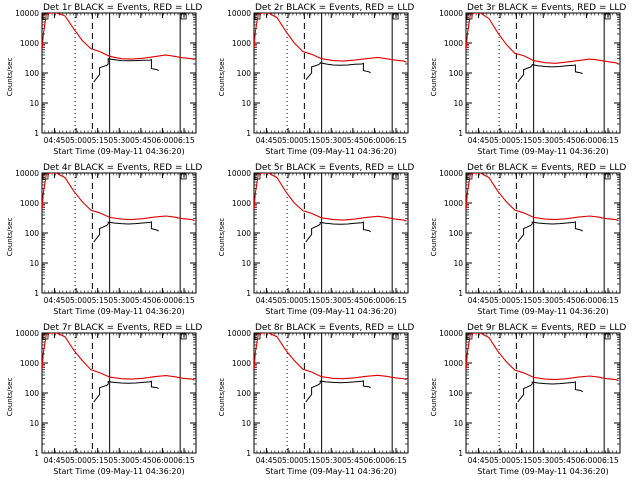 The width and height of the screenshot is (640, 480). What do you see at coordinates (546, 8) in the screenshot?
I see `chart-title: Det 3r BLACK = Events, RED = LLD` at bounding box center [546, 8].